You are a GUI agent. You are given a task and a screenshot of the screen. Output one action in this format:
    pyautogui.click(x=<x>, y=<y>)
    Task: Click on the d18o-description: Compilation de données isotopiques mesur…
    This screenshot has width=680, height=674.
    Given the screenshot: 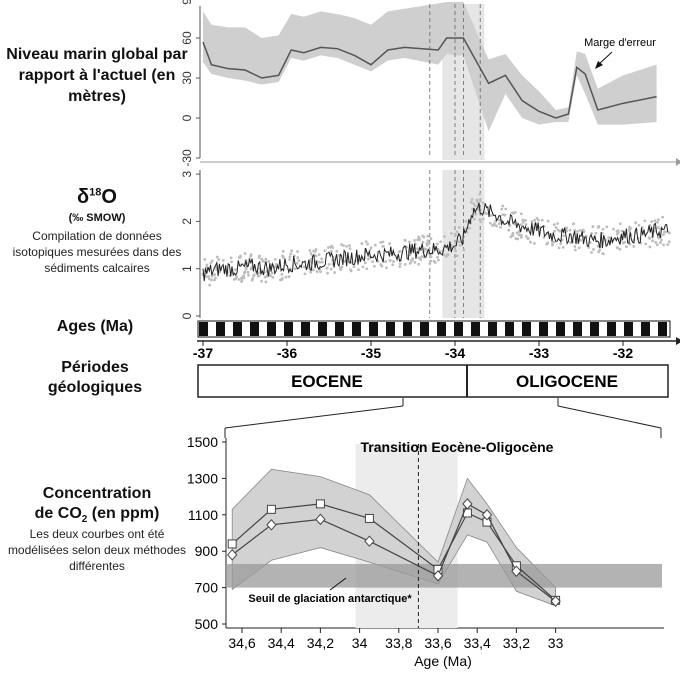 What is the action you would take?
    pyautogui.click(x=97, y=252)
    